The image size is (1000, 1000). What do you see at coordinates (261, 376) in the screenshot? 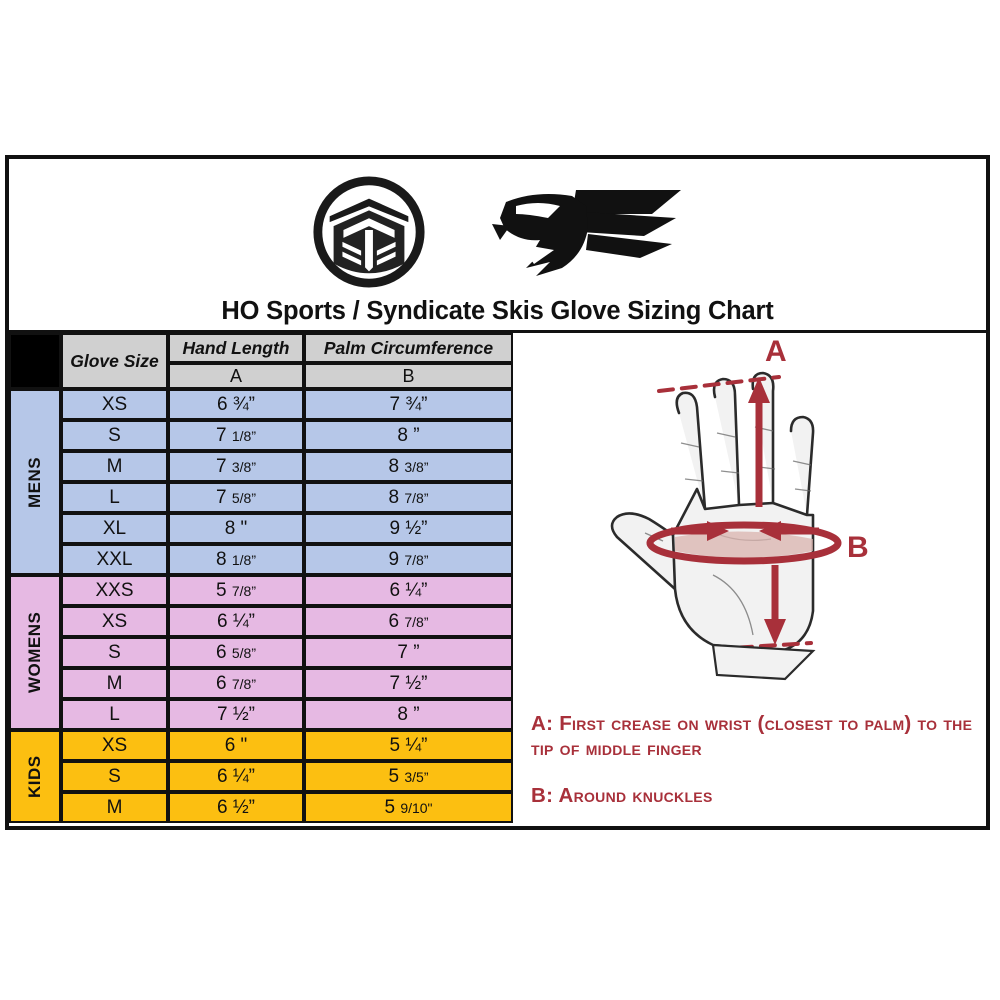
I see `table-subheader-row: A B` at bounding box center [261, 376].